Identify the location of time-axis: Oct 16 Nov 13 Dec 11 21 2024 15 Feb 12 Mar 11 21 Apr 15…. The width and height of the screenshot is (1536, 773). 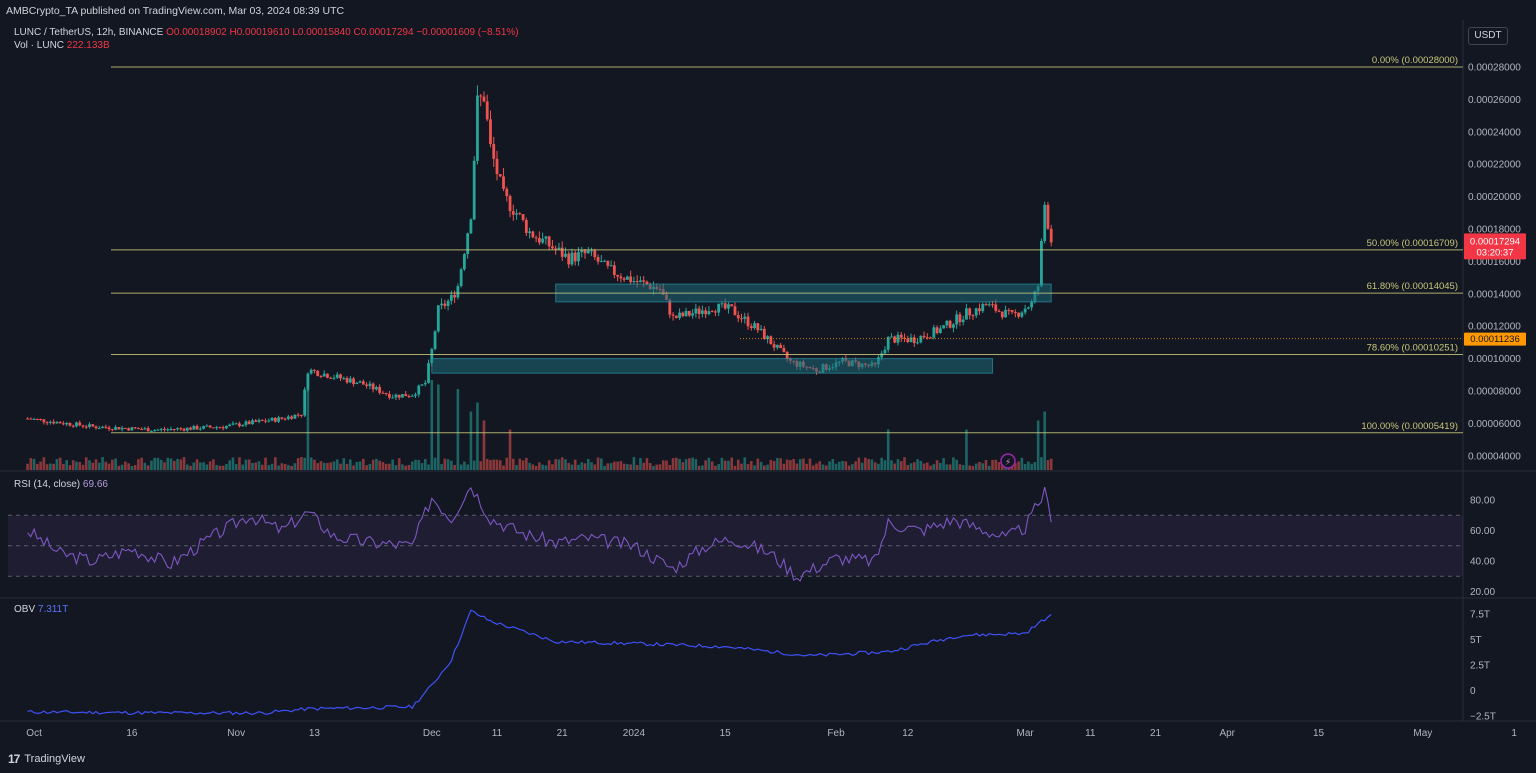
(771, 733).